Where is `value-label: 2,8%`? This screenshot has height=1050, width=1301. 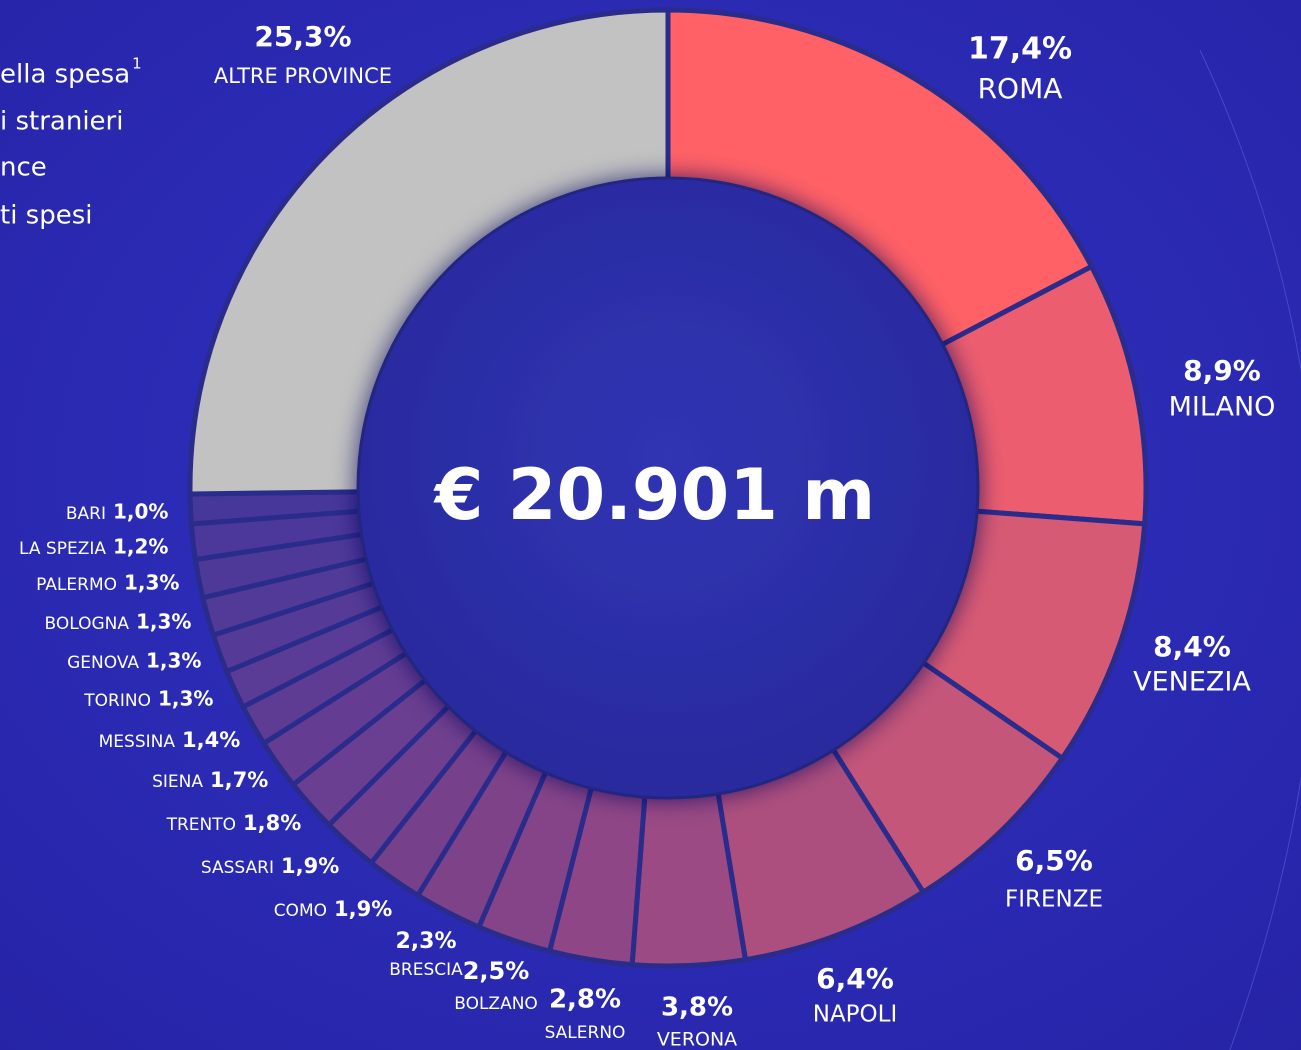 value-label: 2,8% is located at coordinates (585, 1000).